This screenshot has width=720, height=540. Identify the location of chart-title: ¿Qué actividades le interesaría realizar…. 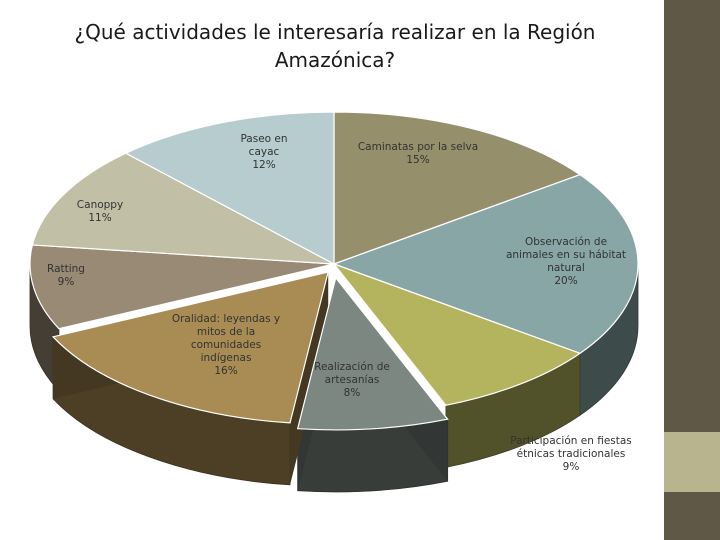
(335, 46).